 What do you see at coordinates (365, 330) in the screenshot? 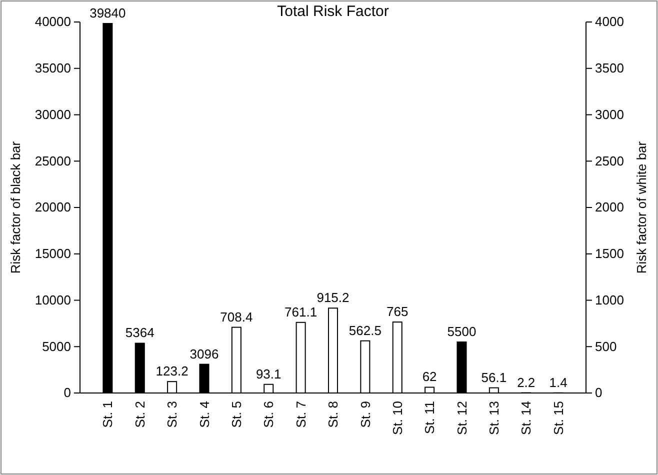
I see `data-label: 562.5` at bounding box center [365, 330].